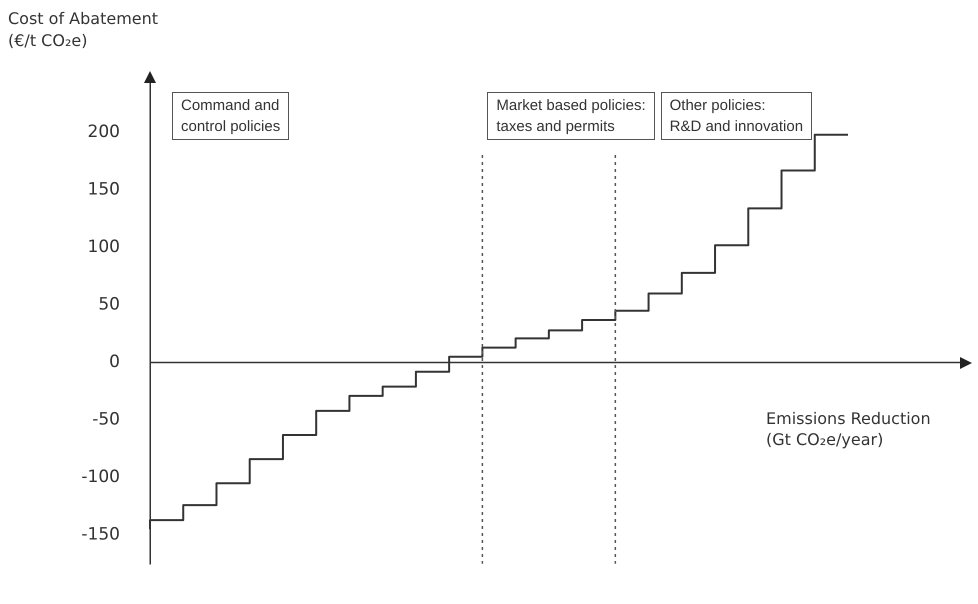  What do you see at coordinates (83, 30) in the screenshot?
I see `y-axis-title: Cost of Abatement (€/t CO₂e)` at bounding box center [83, 30].